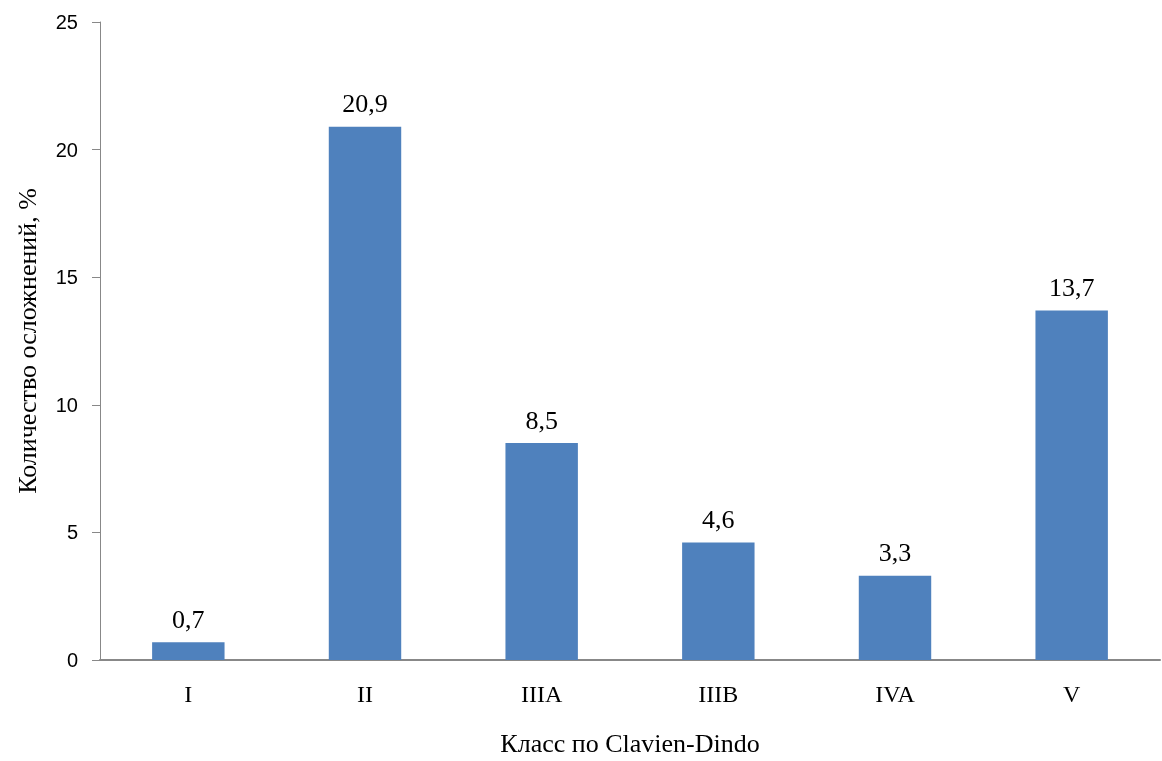 The height and width of the screenshot is (761, 1162). What do you see at coordinates (1071, 287) in the screenshot?
I see `data-label: 13,7` at bounding box center [1071, 287].